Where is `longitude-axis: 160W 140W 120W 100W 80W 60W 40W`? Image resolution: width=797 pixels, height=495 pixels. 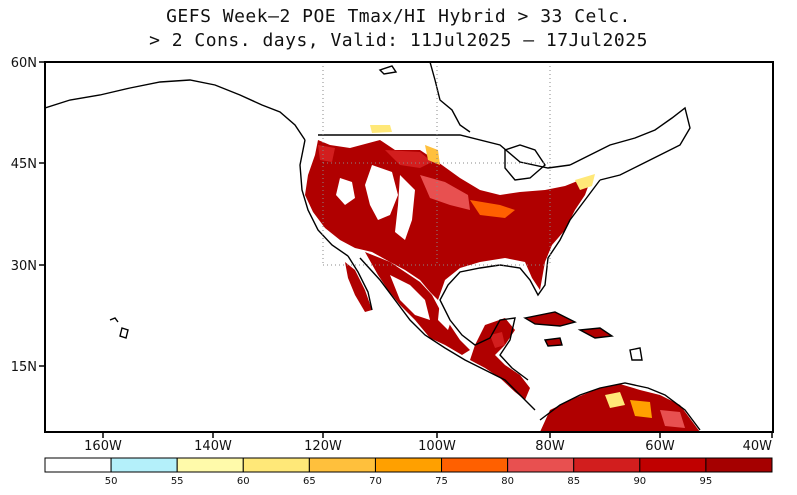 longitude-axis: 160W 140W 120W 100W 80W 60W 40W is located at coordinates (428, 443).